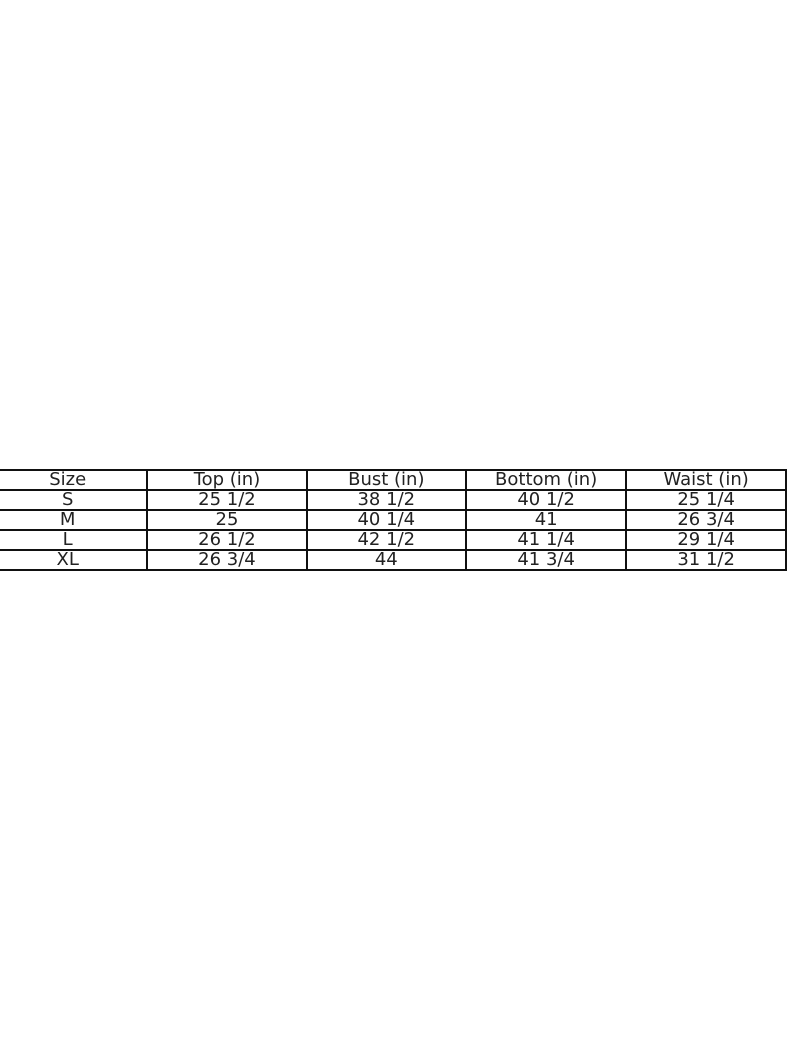  I want to click on header-bust: Bust (in), so click(386, 480).